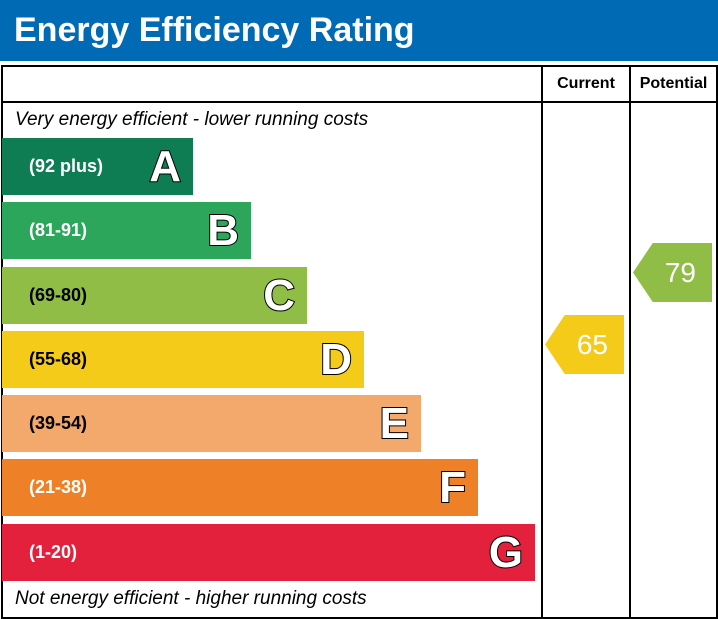 This screenshot has height=619, width=718. I want to click on band-range: (21-38), so click(58, 487).